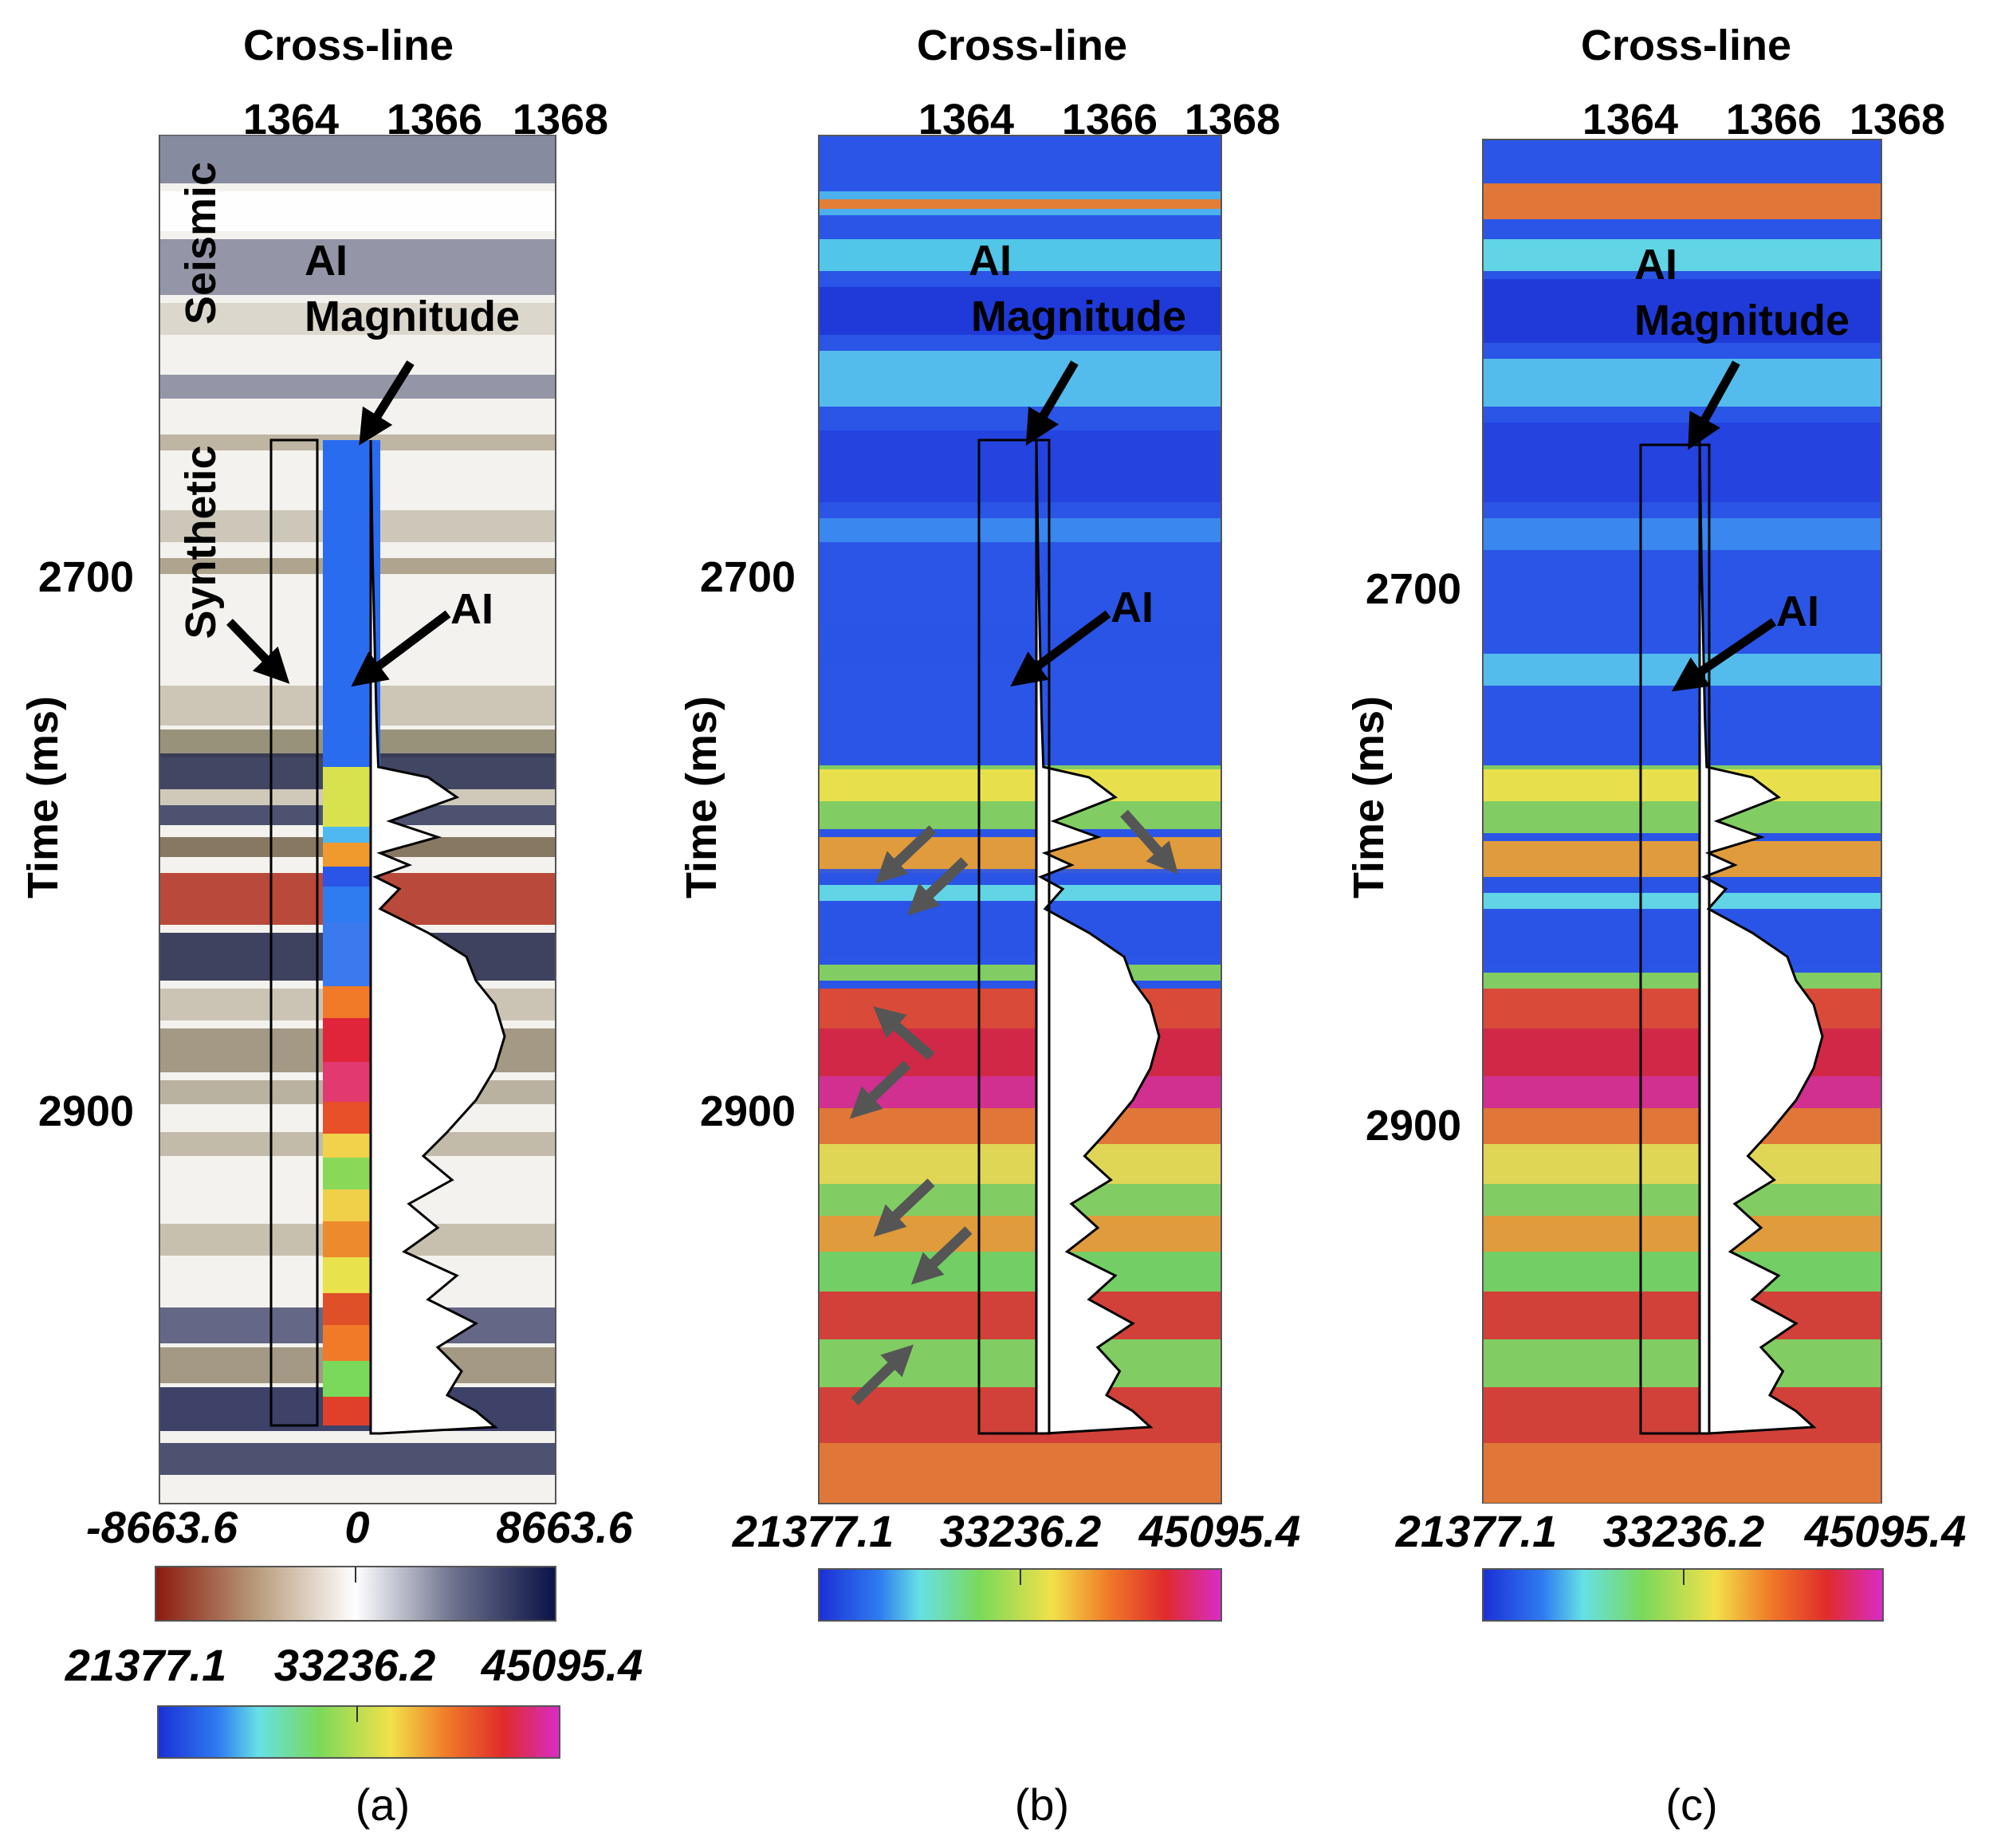 This screenshot has width=1997, height=1848. What do you see at coordinates (201, 542) in the screenshot?
I see `synthetic-label: Synthetic` at bounding box center [201, 542].